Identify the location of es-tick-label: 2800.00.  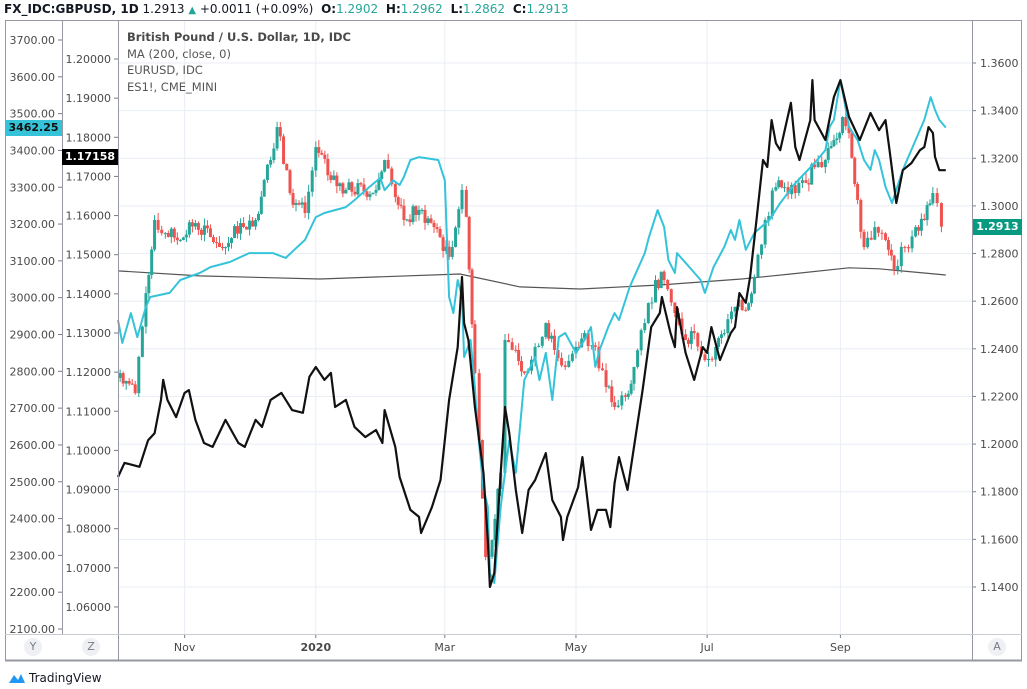
(33, 371).